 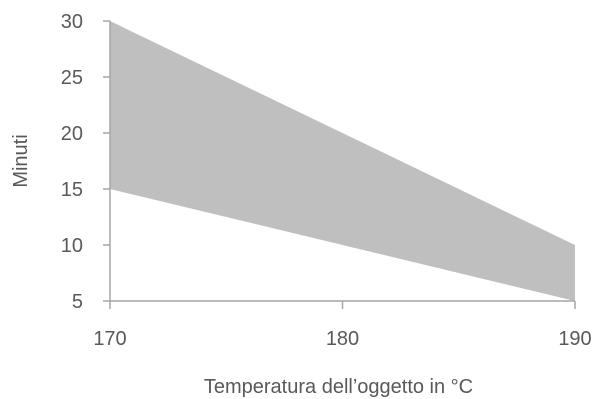 I want to click on y-tick-label: 20, so click(x=72, y=134).